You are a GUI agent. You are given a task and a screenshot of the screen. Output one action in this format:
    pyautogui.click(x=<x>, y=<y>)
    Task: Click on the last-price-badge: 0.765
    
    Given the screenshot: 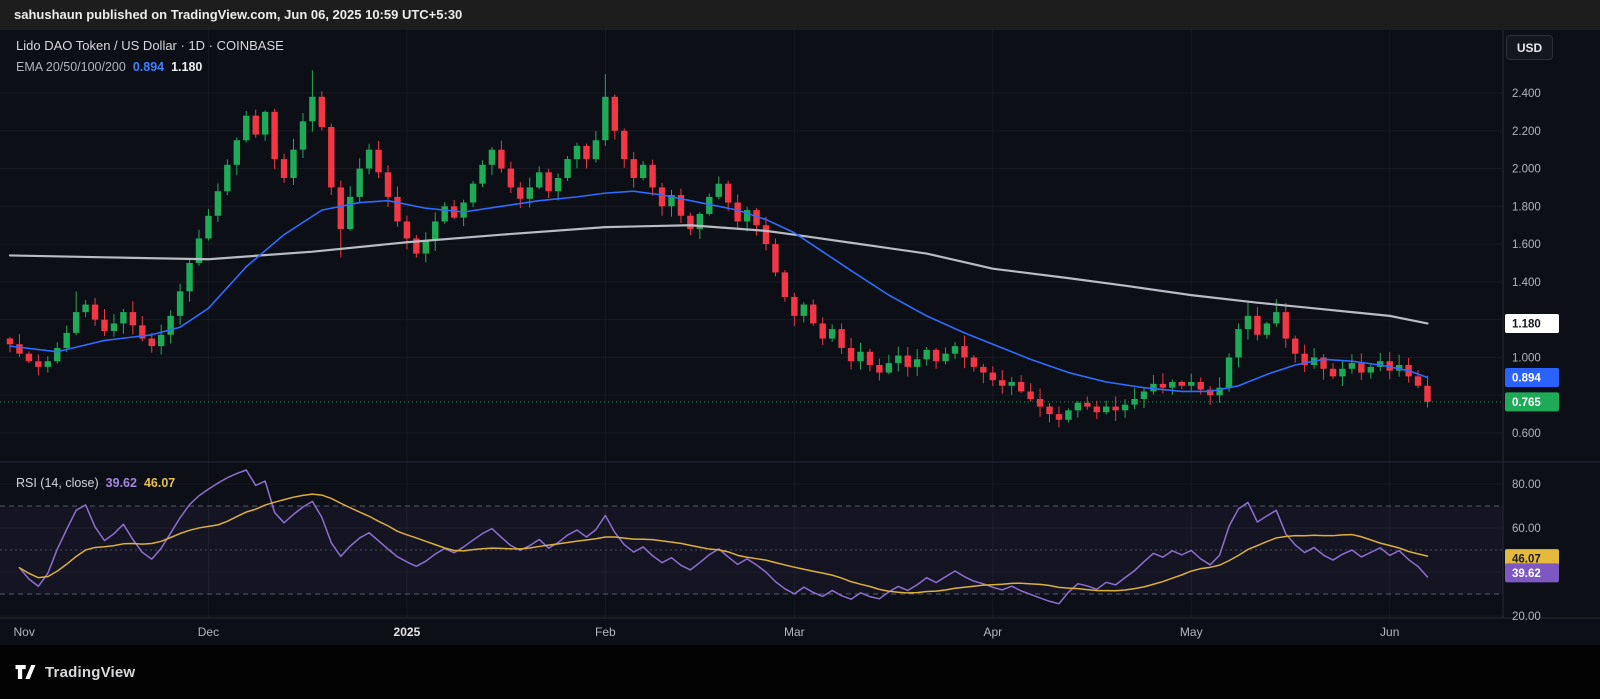 What is the action you would take?
    pyautogui.click(x=1532, y=402)
    